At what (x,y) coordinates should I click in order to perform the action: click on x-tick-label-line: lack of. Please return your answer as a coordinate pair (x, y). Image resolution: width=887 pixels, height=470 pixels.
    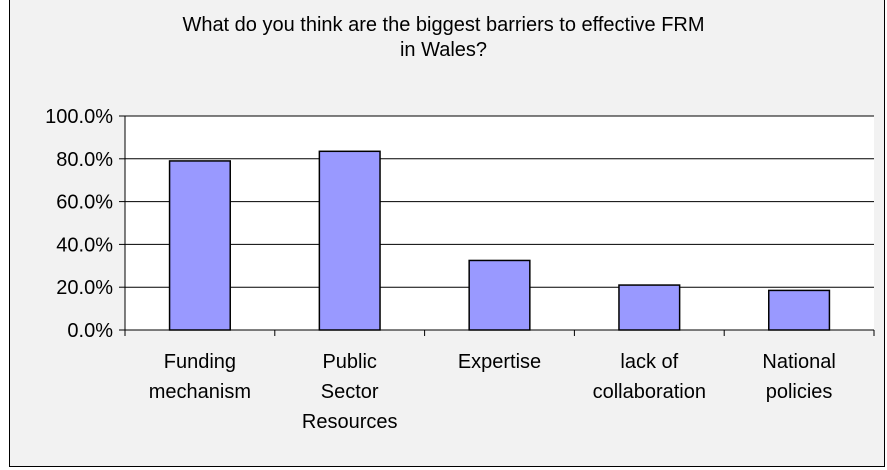
    Looking at the image, I should click on (649, 362).